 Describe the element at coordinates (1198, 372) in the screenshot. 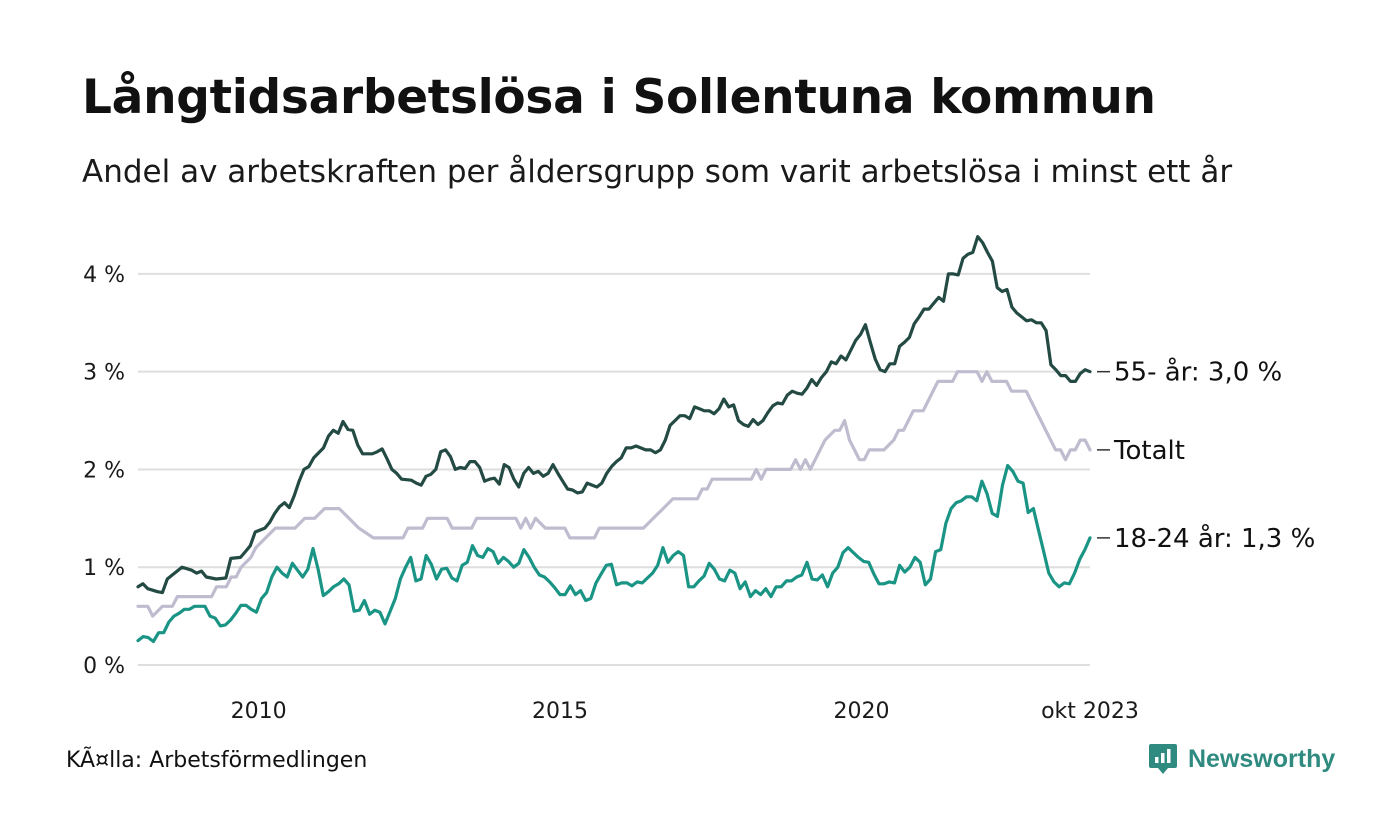

I see `series-end-label: 55- år: 3,0 %` at that location.